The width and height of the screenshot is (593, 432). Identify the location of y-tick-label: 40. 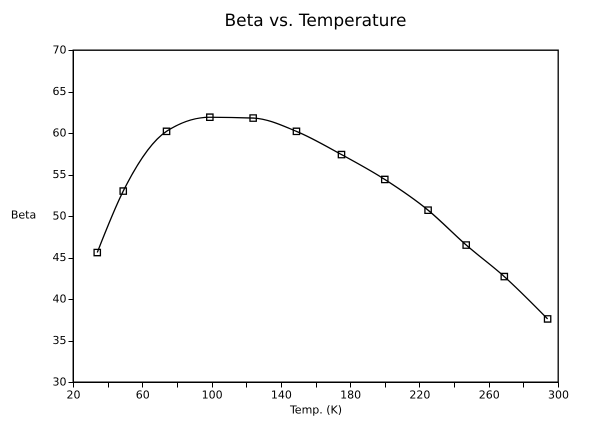
(59, 299).